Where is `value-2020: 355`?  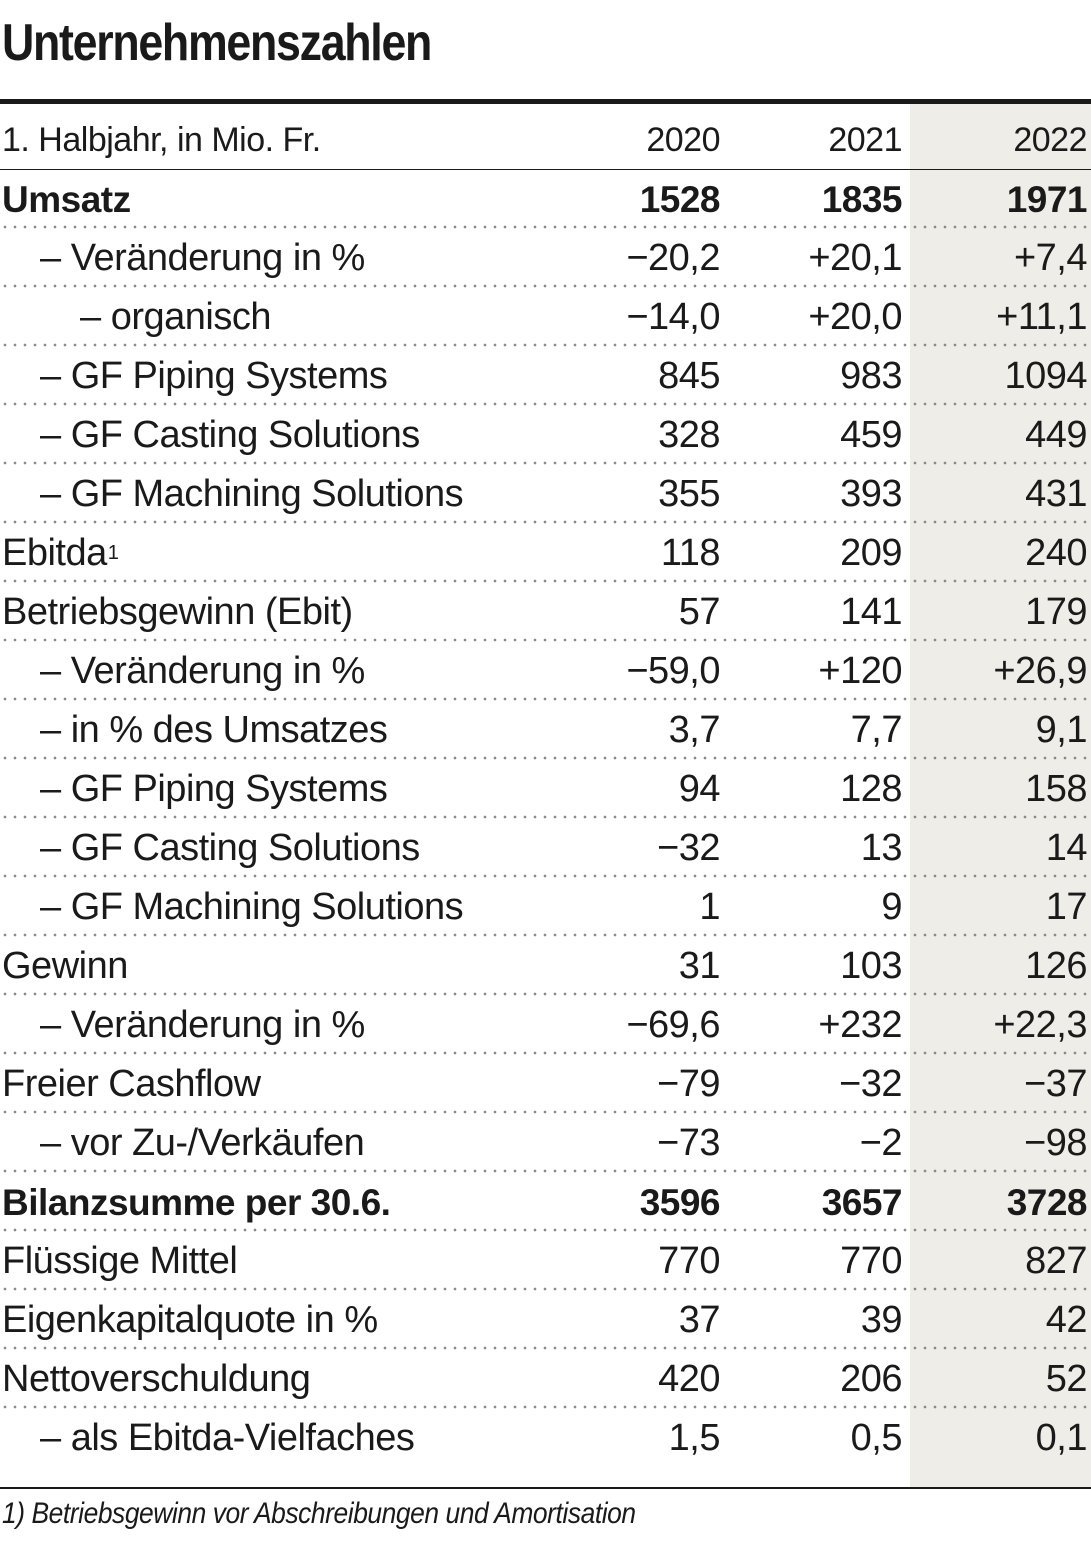 value-2020: 355 is located at coordinates (689, 494).